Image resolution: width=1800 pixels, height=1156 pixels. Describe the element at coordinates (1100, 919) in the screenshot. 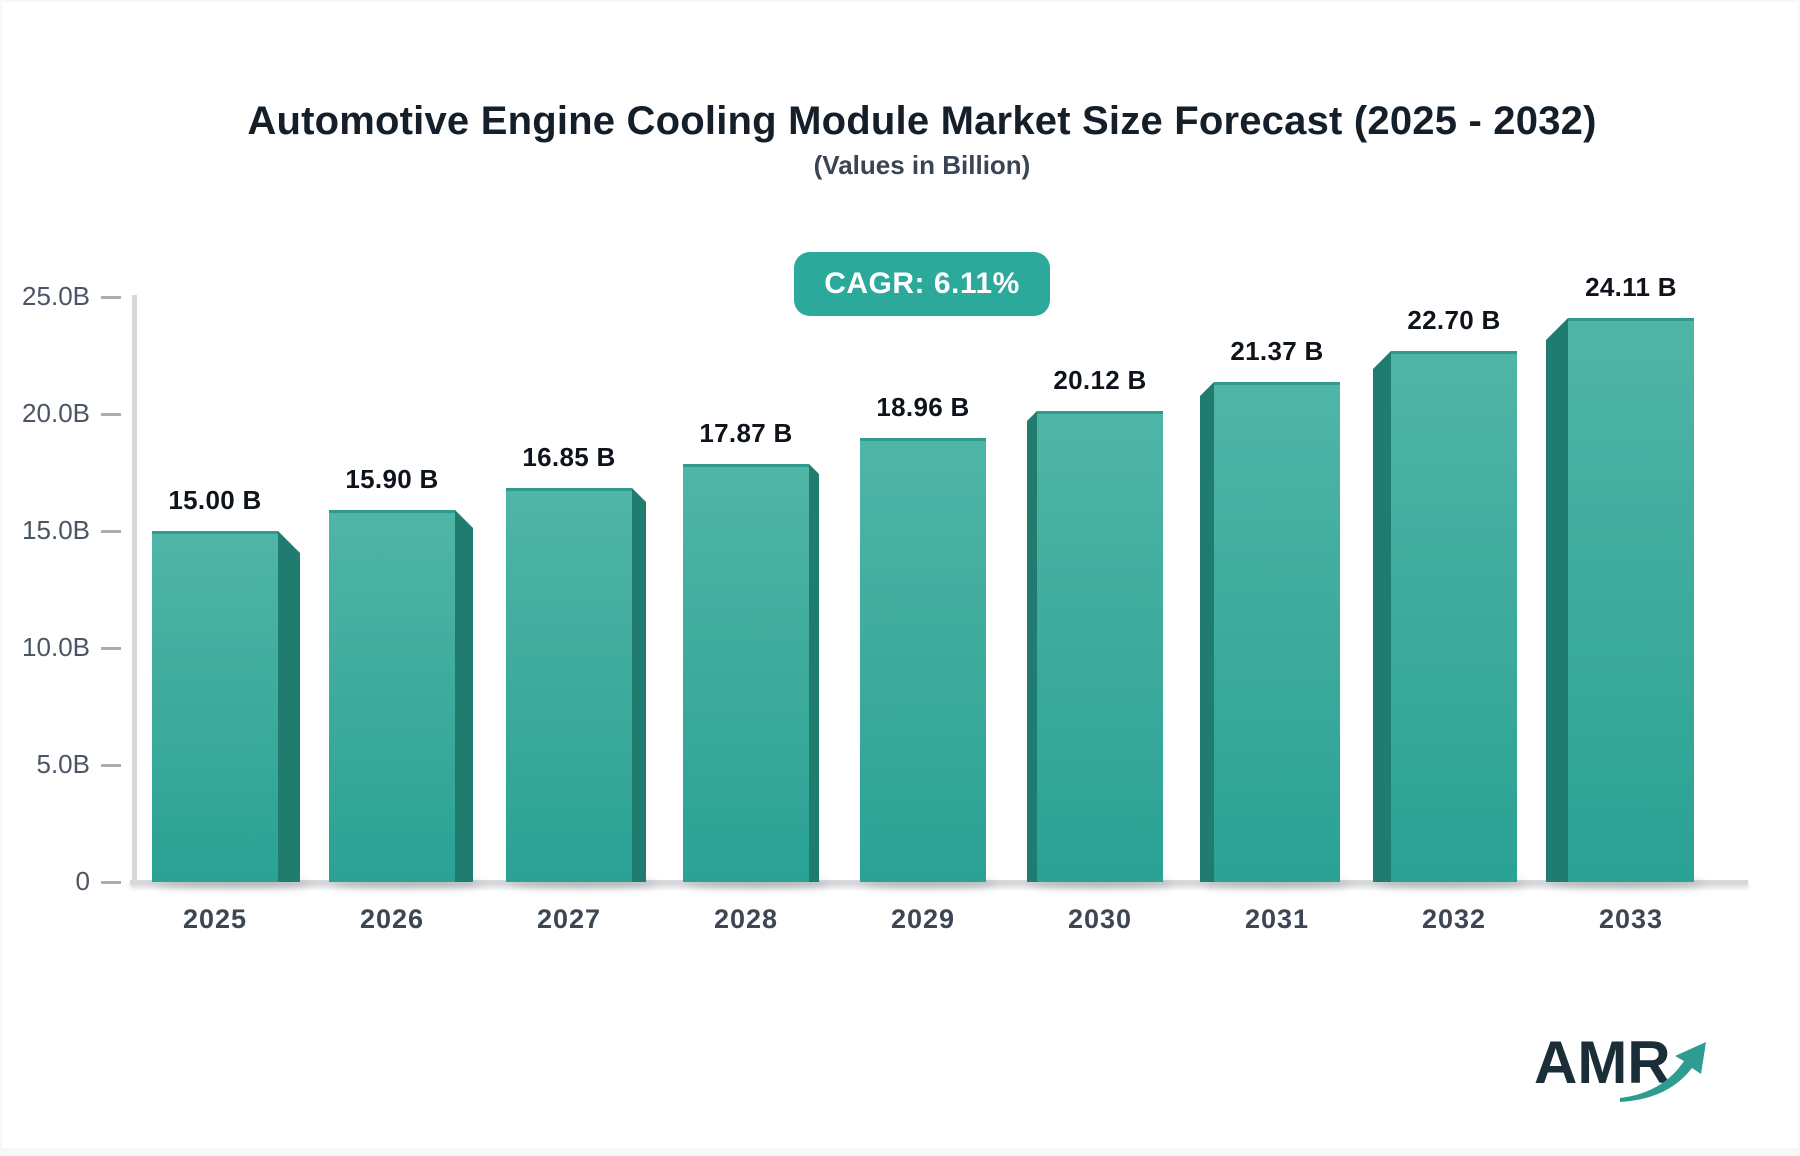

I see `x-tick-label: 2030` at that location.